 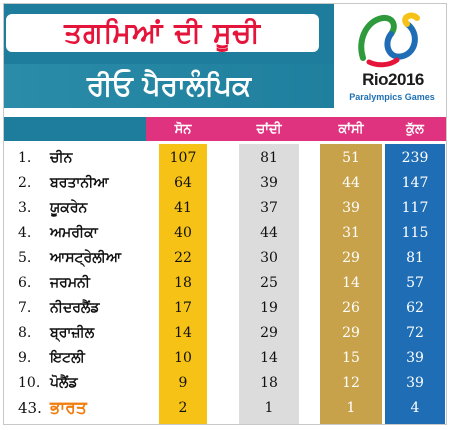 What do you see at coordinates (75, 308) in the screenshot?
I see `country-name: ਨੀਦਰਲੈਂਡ` at bounding box center [75, 308].